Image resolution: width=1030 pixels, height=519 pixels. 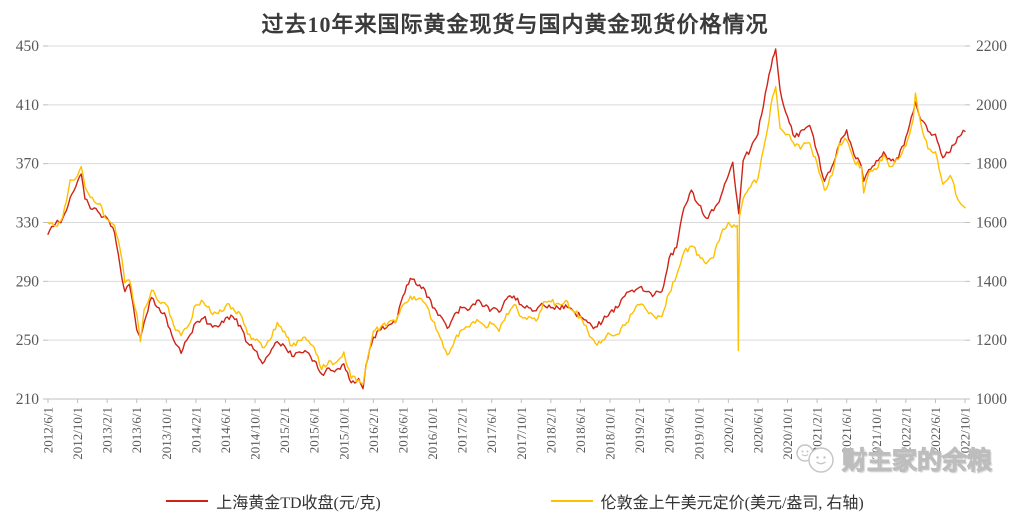 I want to click on legend-label-shanghai-gold: 上海黄金TD收盘(元/克), so click(x=298, y=503).